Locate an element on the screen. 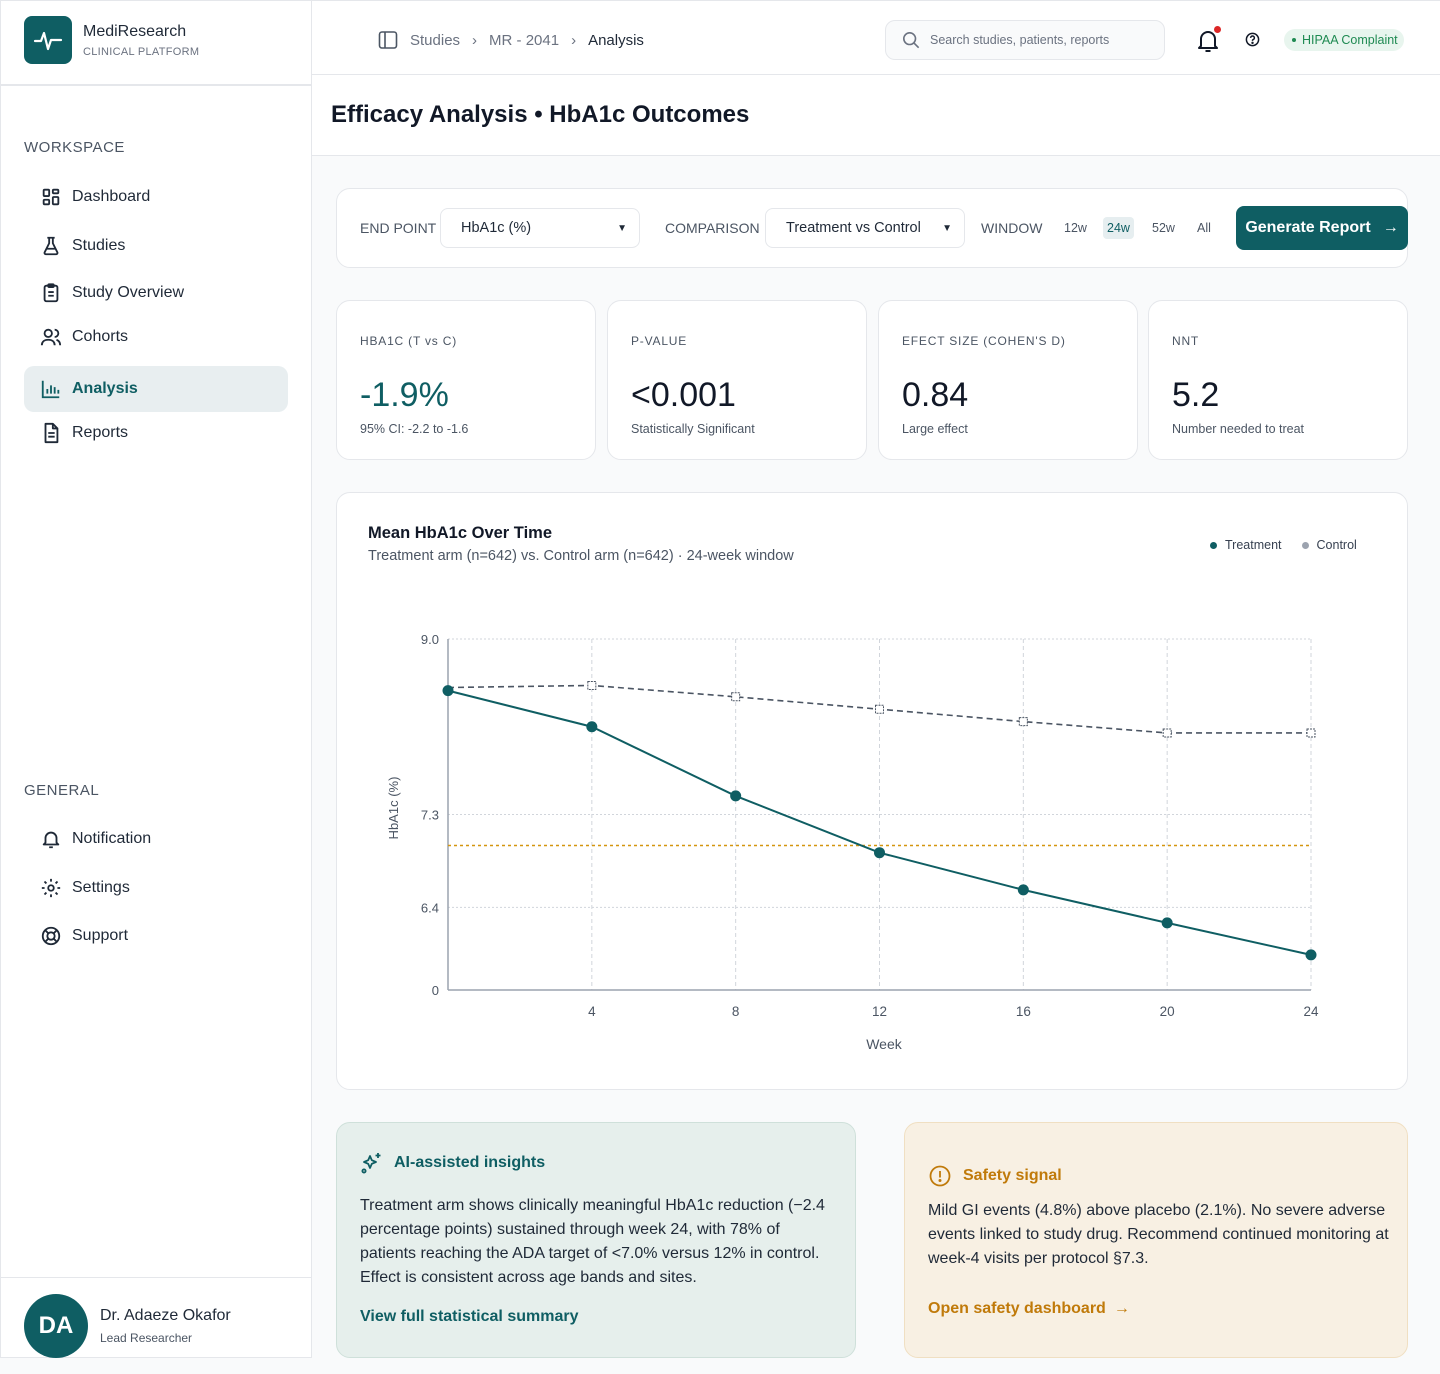 This screenshot has width=1440, height=1374. sidebar-item-label: Settings is located at coordinates (101, 887).